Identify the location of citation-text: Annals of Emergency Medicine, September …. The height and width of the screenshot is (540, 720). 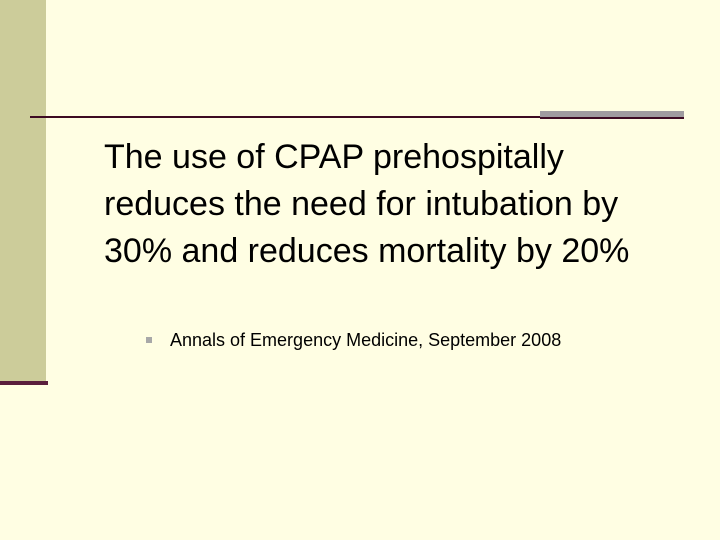
(366, 339).